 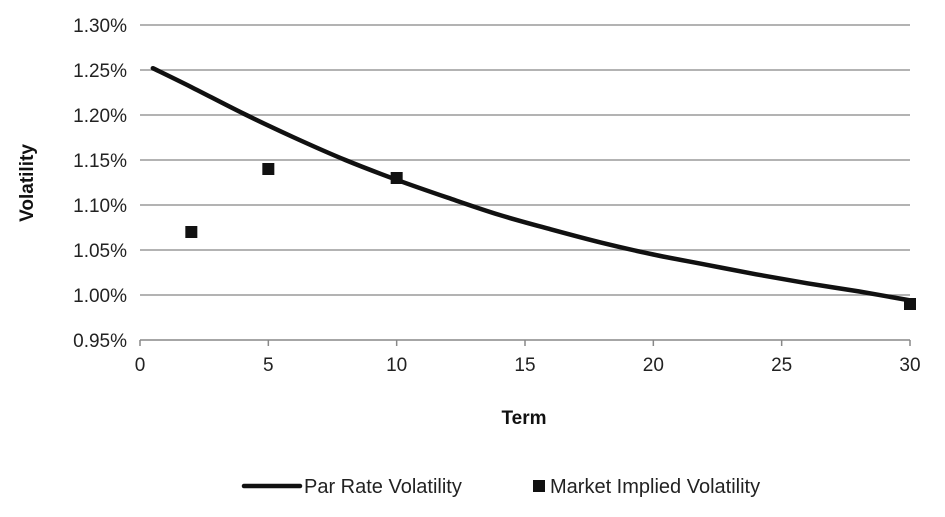 What do you see at coordinates (523, 418) in the screenshot?
I see `x-axis-title: Term` at bounding box center [523, 418].